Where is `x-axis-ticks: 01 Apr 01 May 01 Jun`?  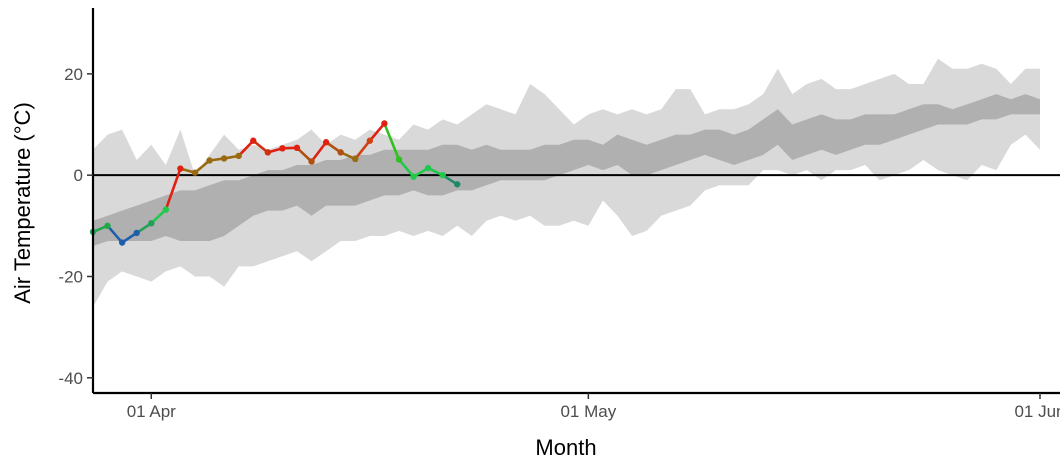 x-axis-ticks: 01 Apr 01 May 01 Jun is located at coordinates (593, 407).